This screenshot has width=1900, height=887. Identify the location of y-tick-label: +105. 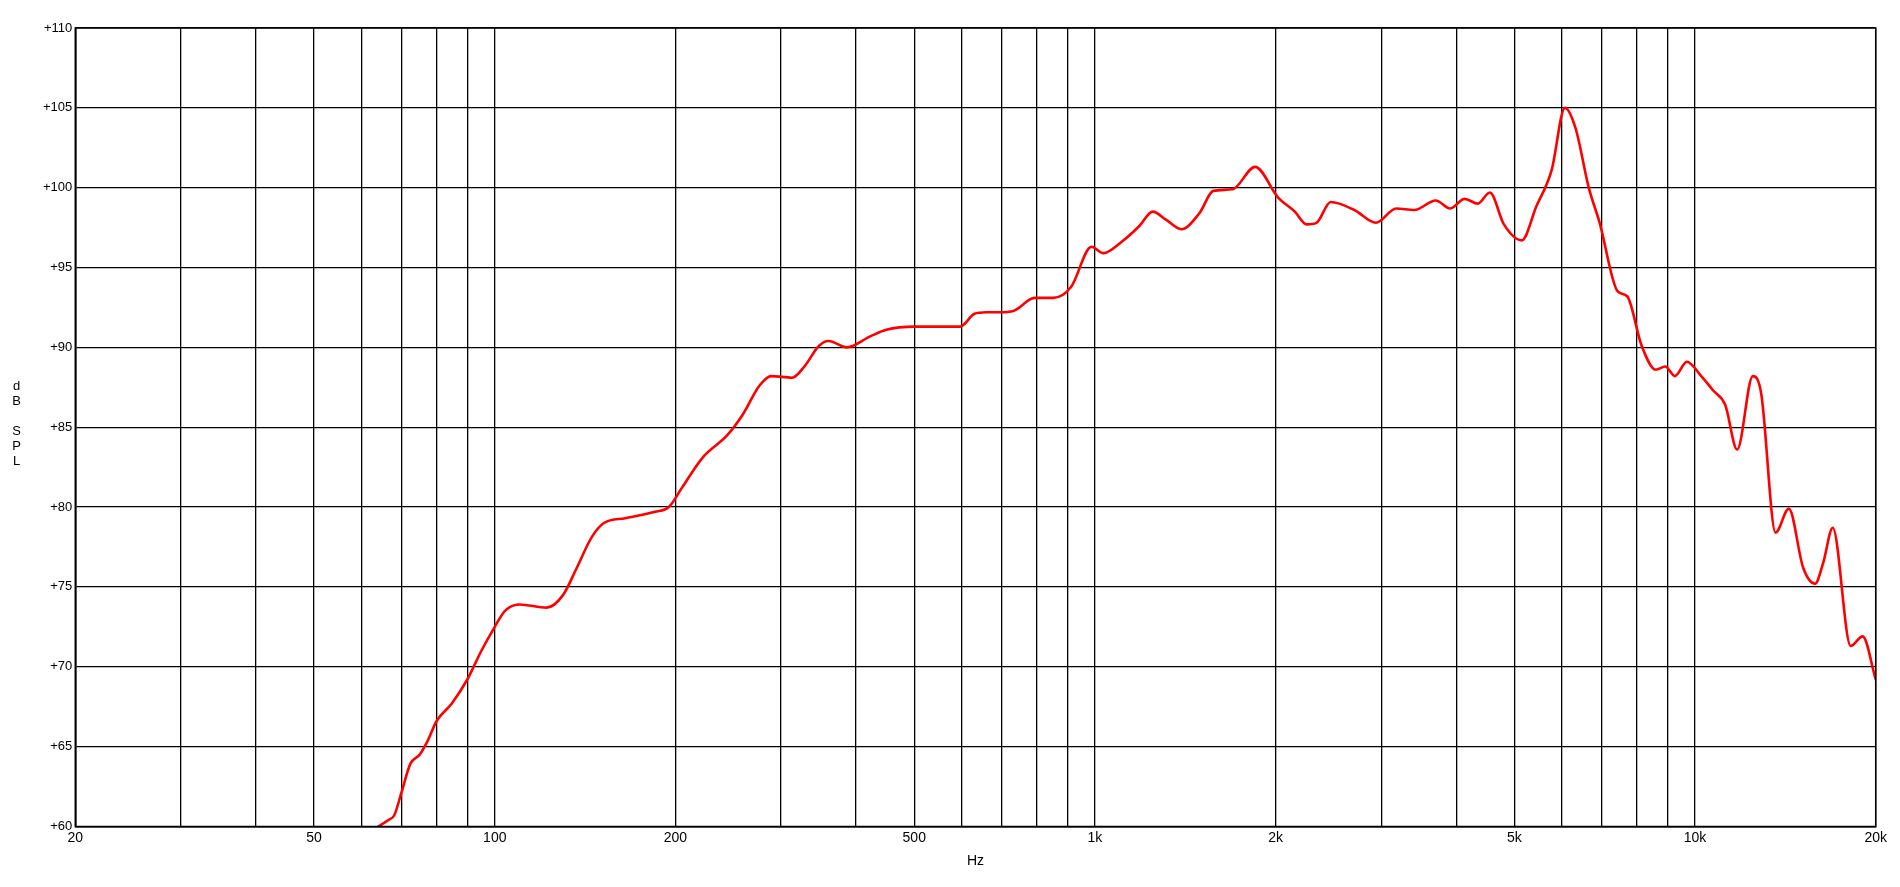
(57, 107).